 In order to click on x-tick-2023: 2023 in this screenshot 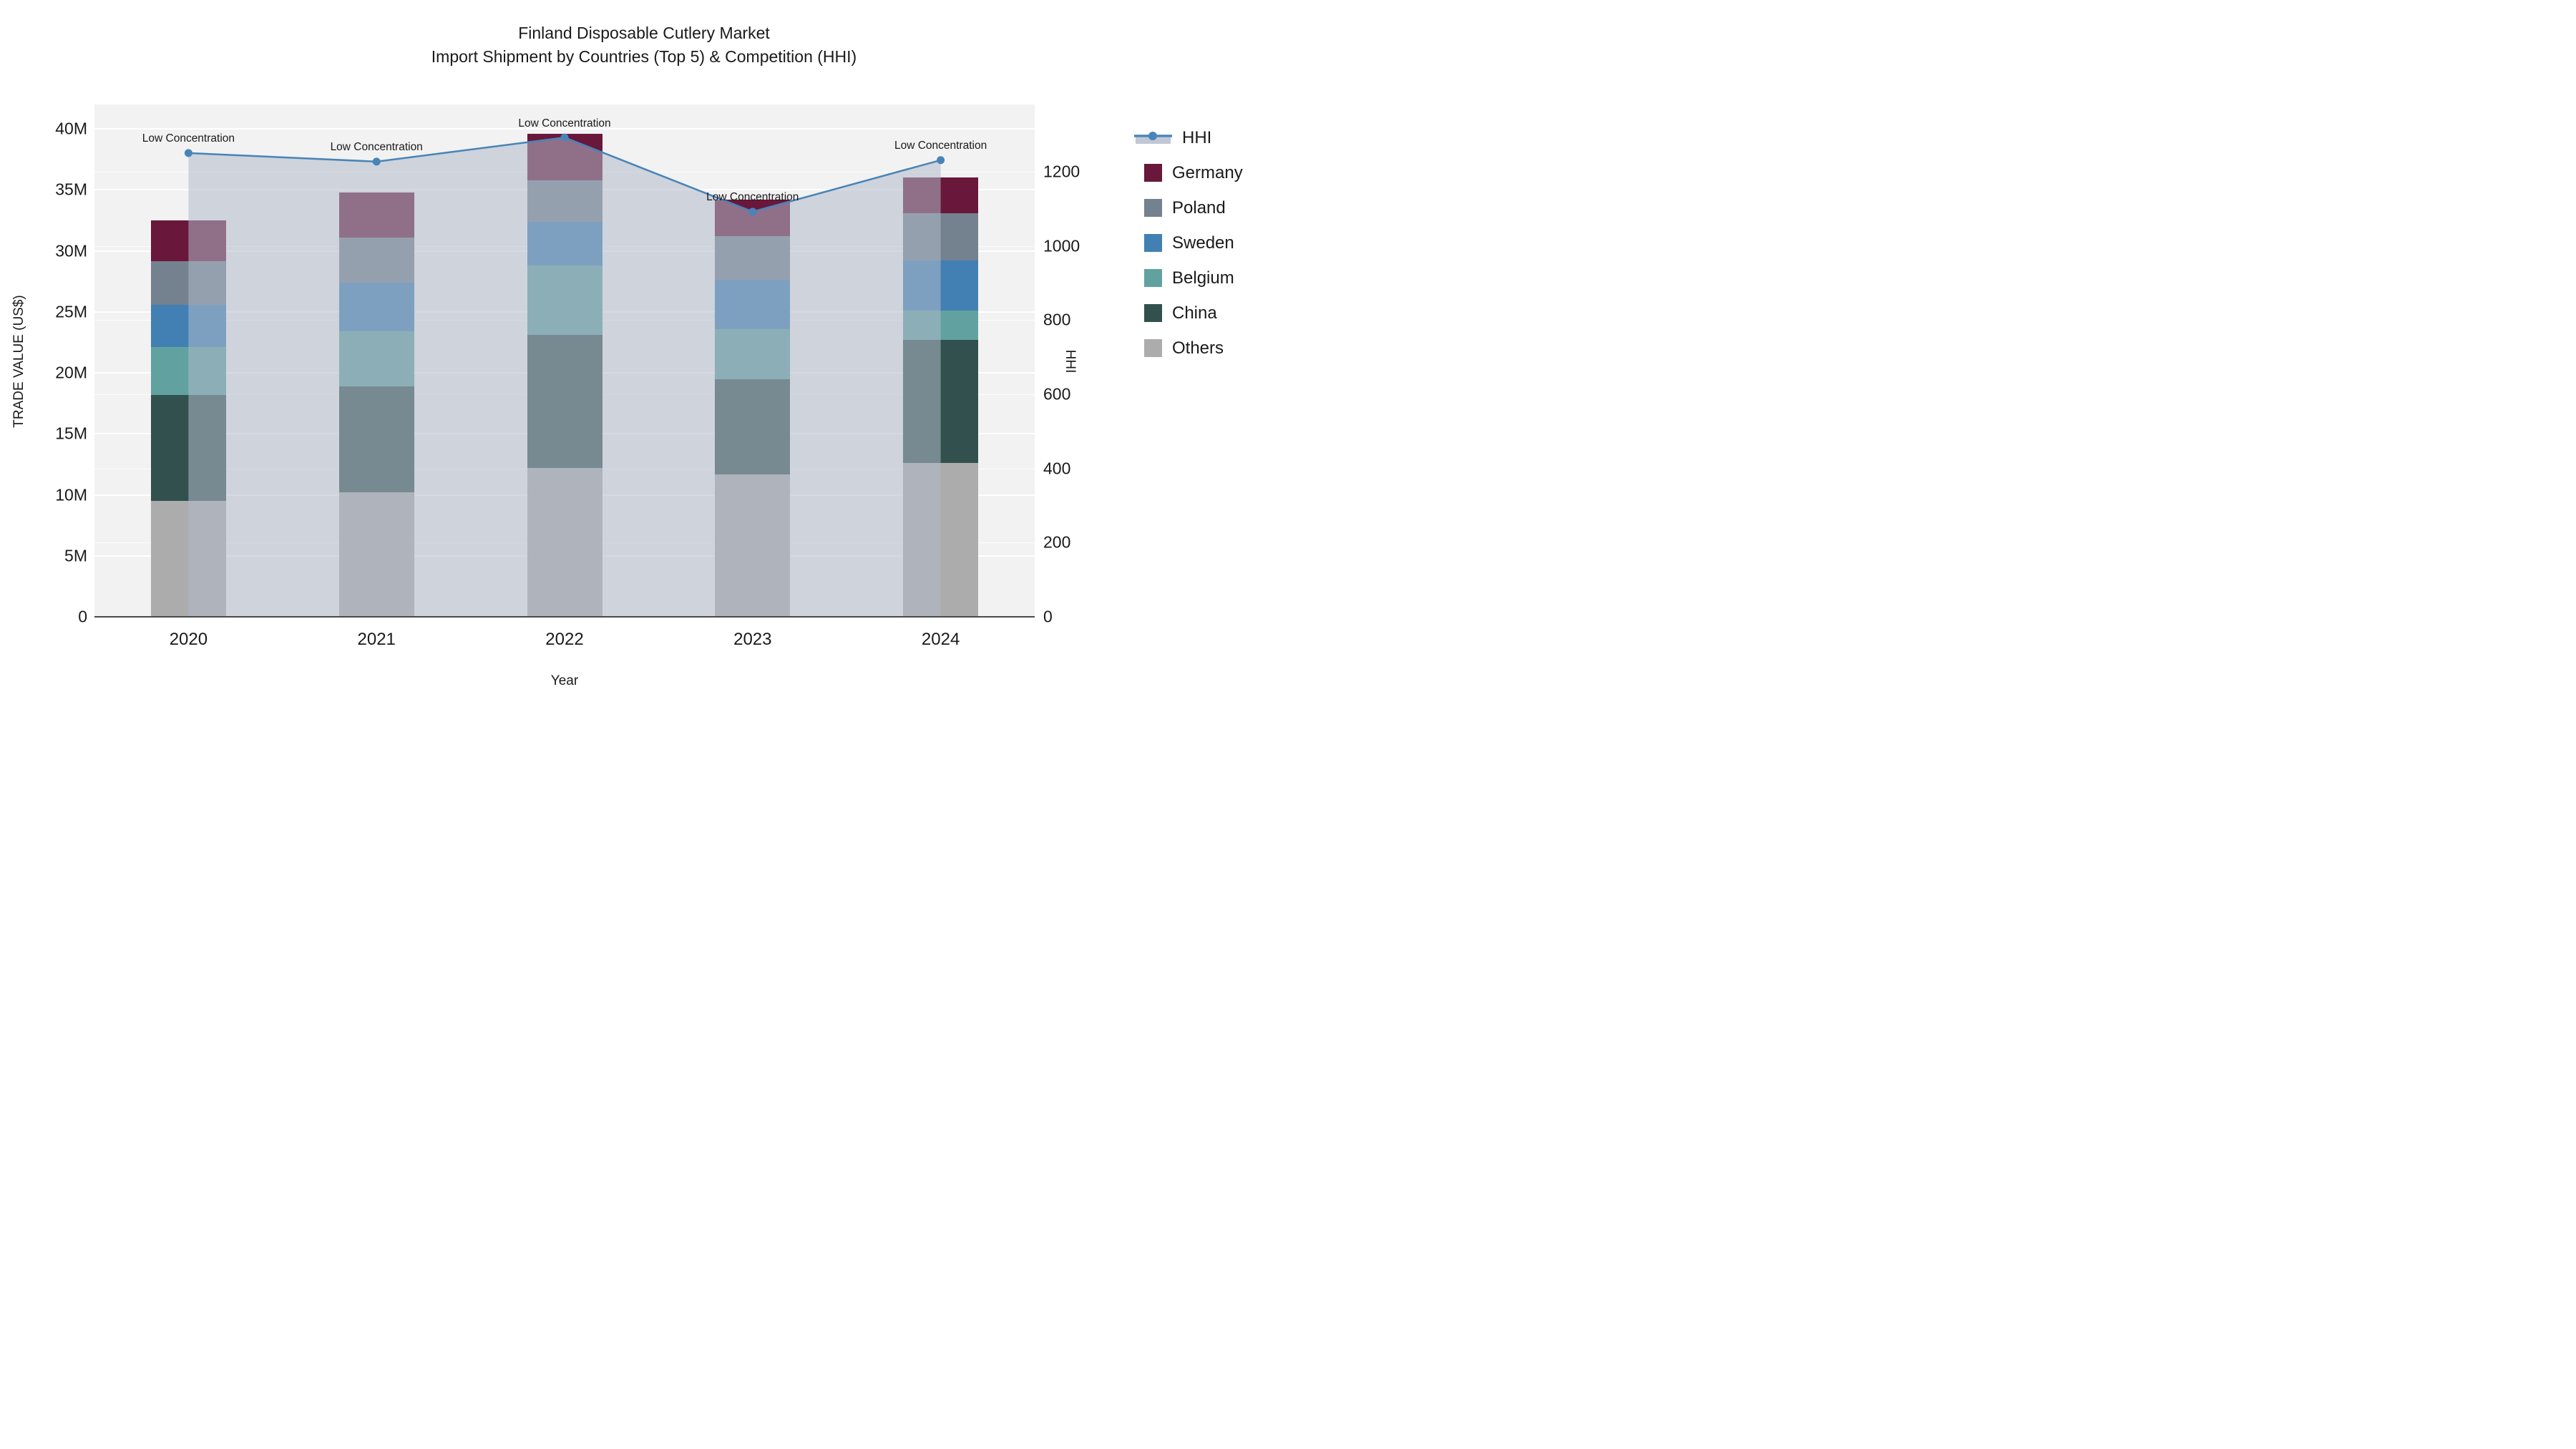, I will do `click(752, 639)`.